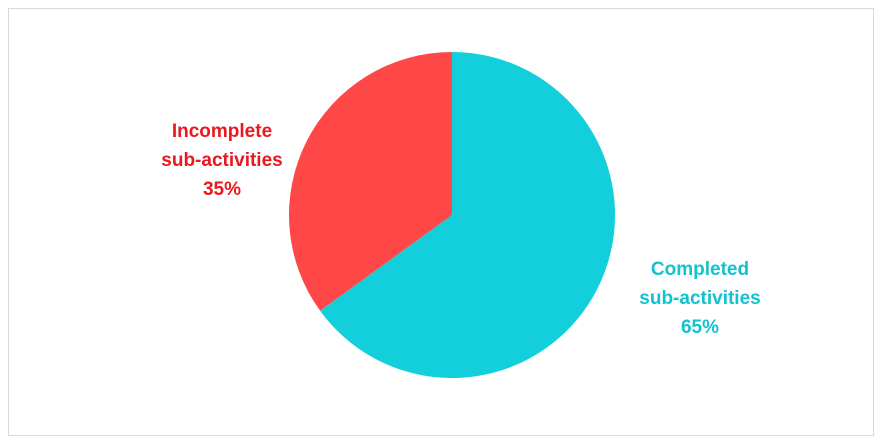 The image size is (882, 444). What do you see at coordinates (222, 131) in the screenshot?
I see `data-label-incomplete-line1: Incomplete` at bounding box center [222, 131].